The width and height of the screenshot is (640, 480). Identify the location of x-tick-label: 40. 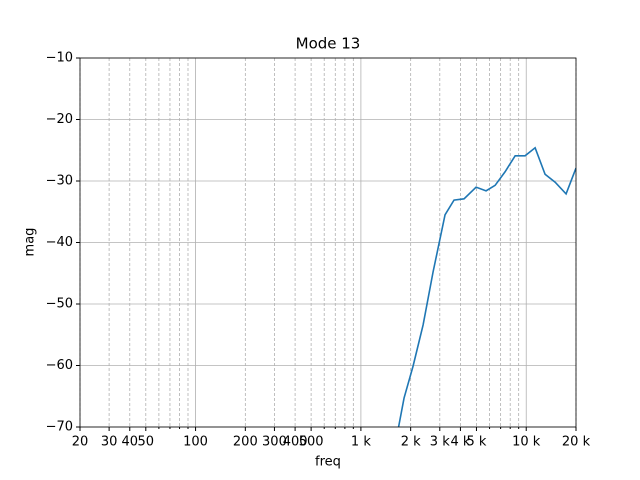
(129, 442).